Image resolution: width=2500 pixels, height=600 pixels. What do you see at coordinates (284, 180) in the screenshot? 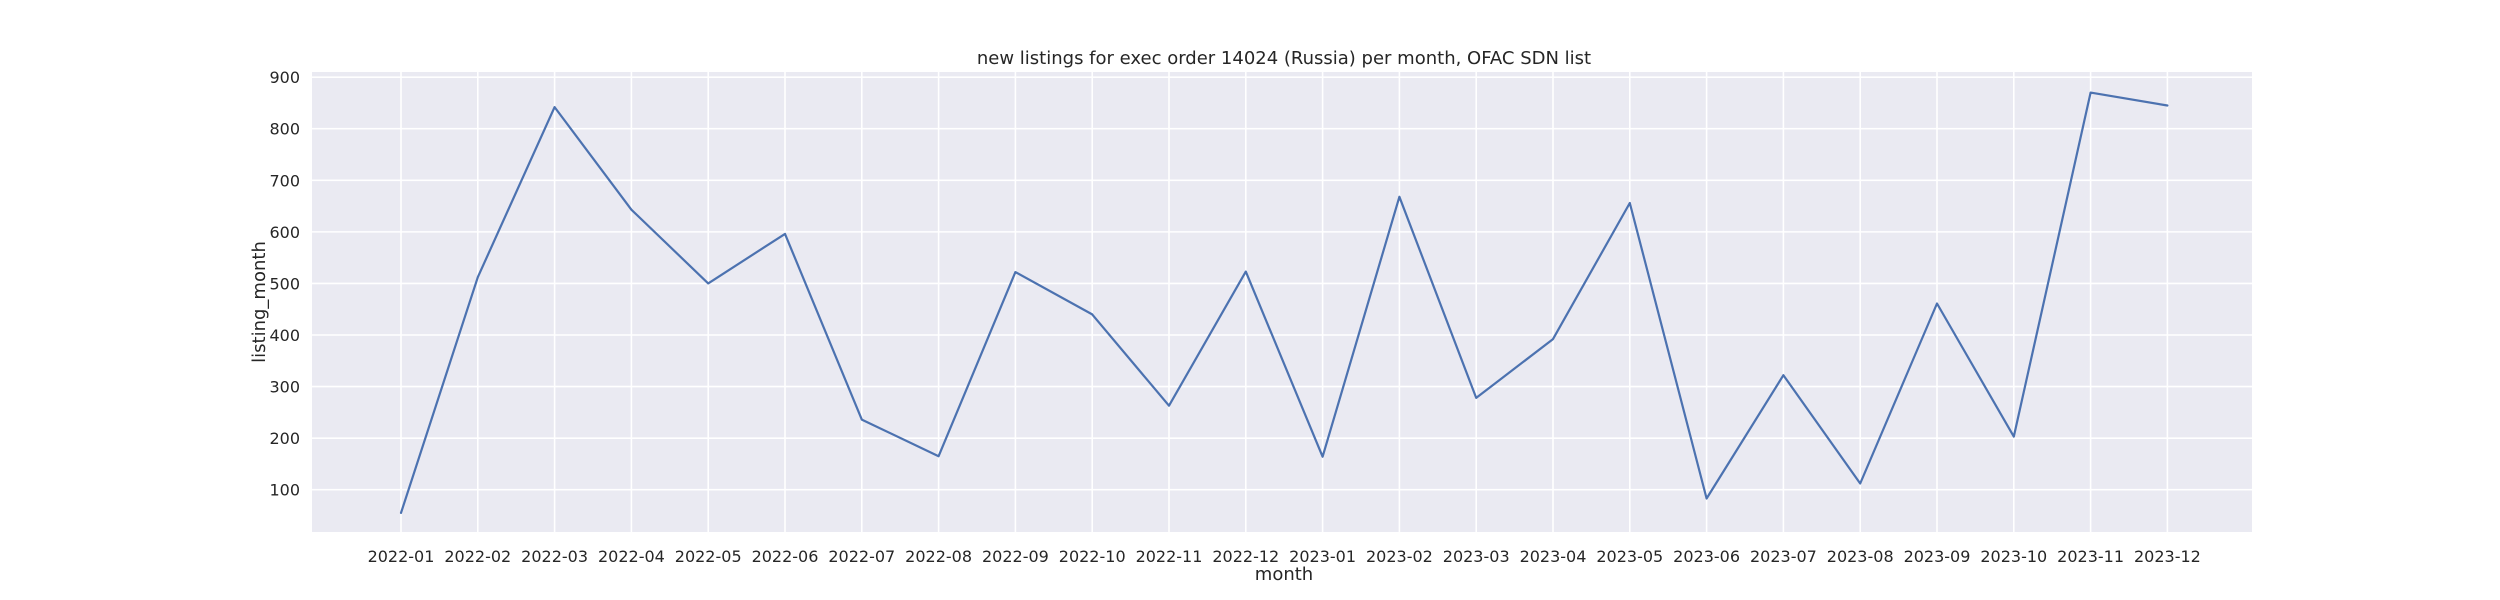
I see `y-tick-label: 700` at bounding box center [284, 180].